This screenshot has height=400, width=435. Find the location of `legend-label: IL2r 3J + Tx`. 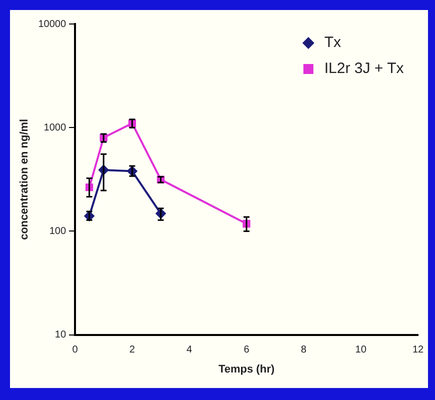

legend-label: IL2r 3J + Tx is located at coordinates (364, 69).